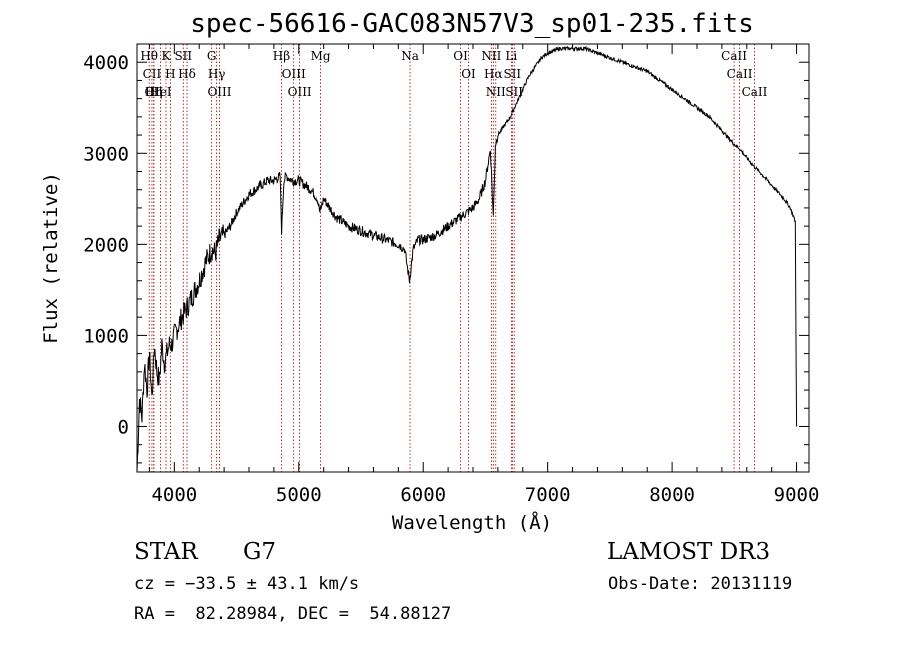  I want to click on object-class: STAR, so click(166, 552).